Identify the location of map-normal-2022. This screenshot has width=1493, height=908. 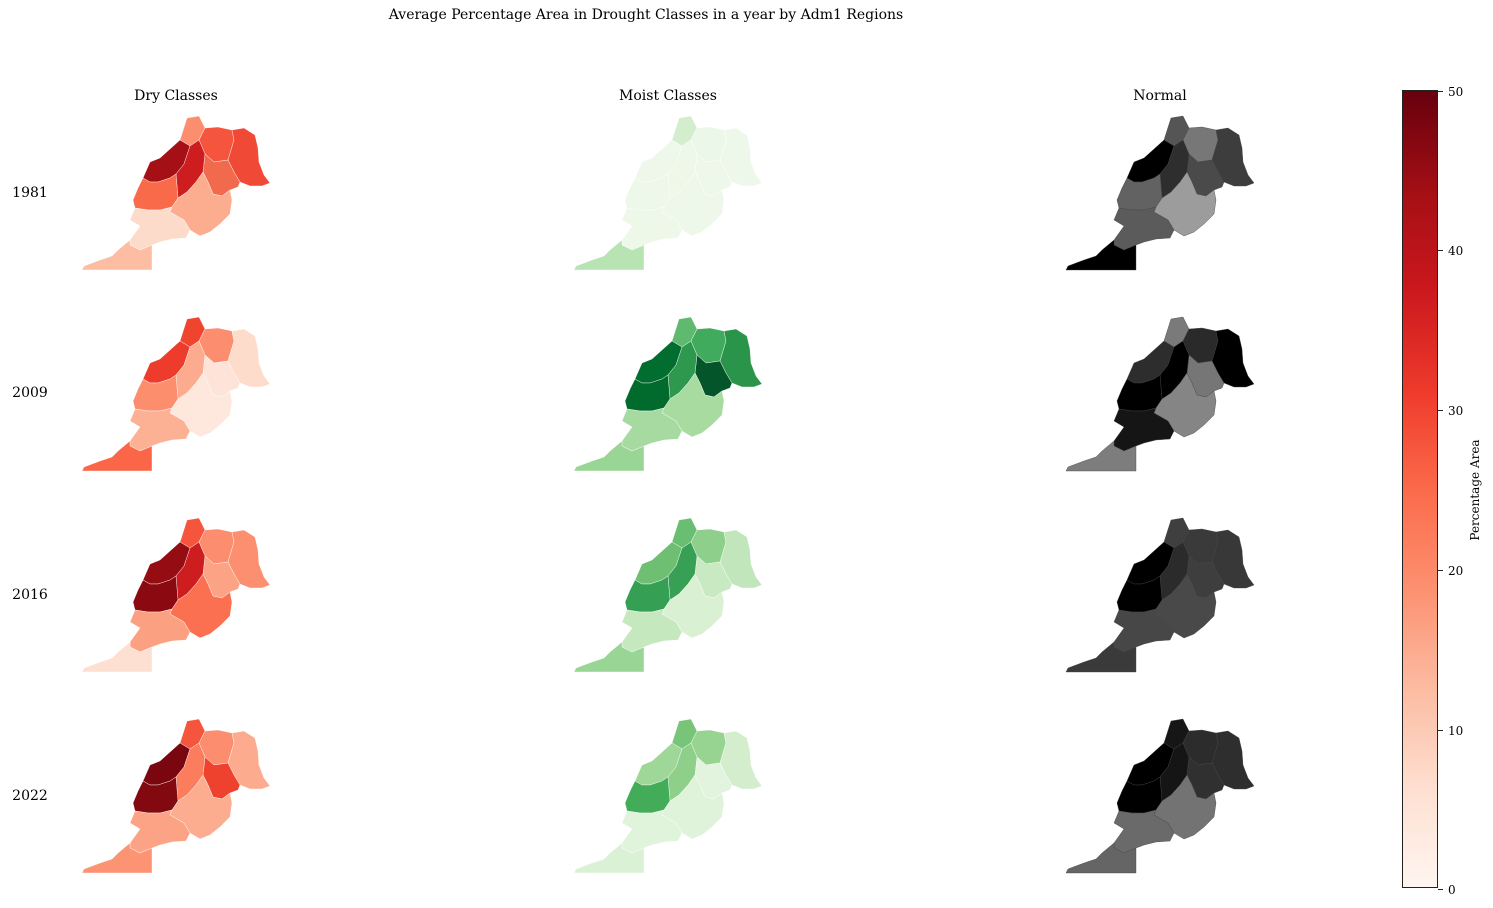
(1160, 796).